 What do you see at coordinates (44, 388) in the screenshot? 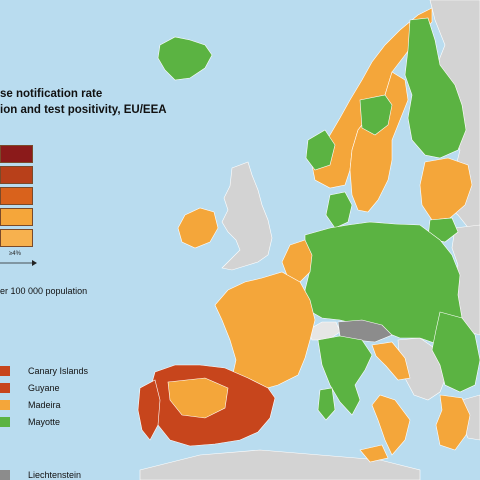
I see `region-label: Guyane` at bounding box center [44, 388].